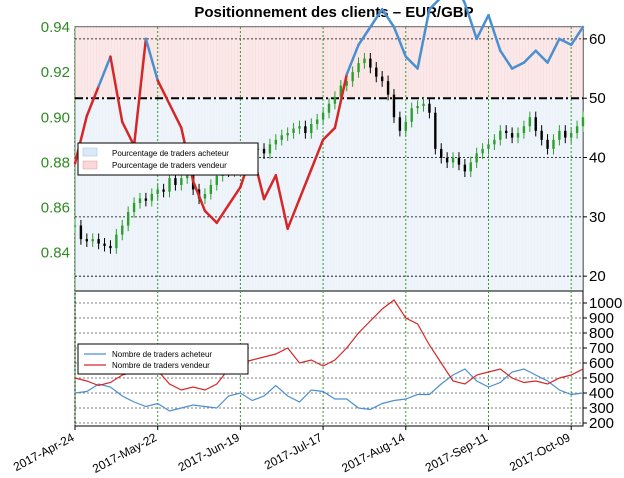 The height and width of the screenshot is (478, 624). Describe the element at coordinates (170, 153) in the screenshot. I see `legend-label-long-pct: Pourcentage de traders acheteur` at that location.